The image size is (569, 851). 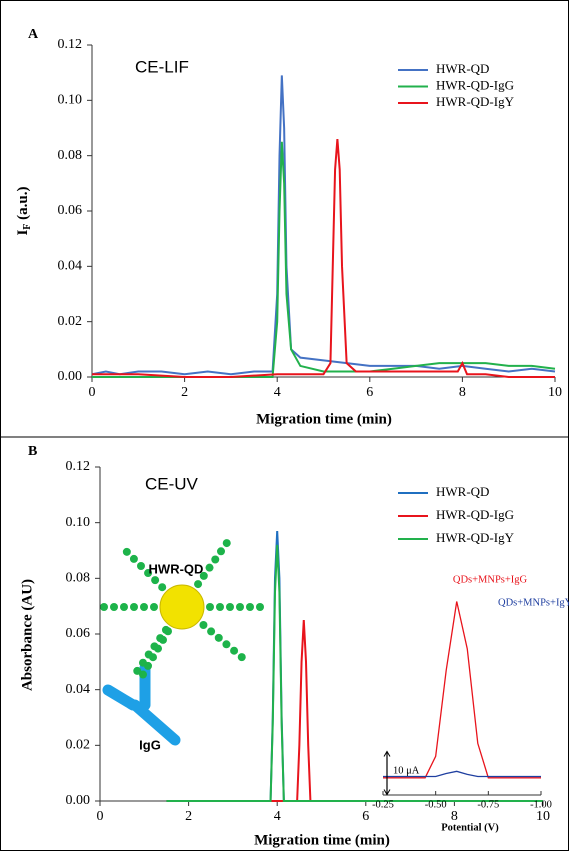 I want to click on scale-bar-head, so click(x=387, y=773).